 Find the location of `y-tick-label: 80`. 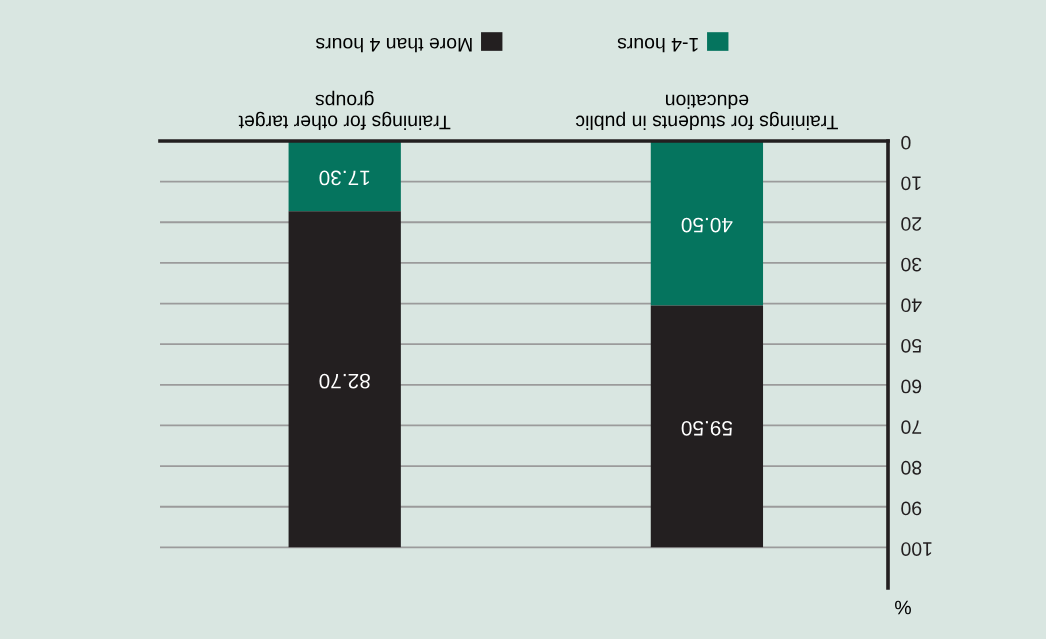

y-tick-label: 80 is located at coordinates (911, 467).